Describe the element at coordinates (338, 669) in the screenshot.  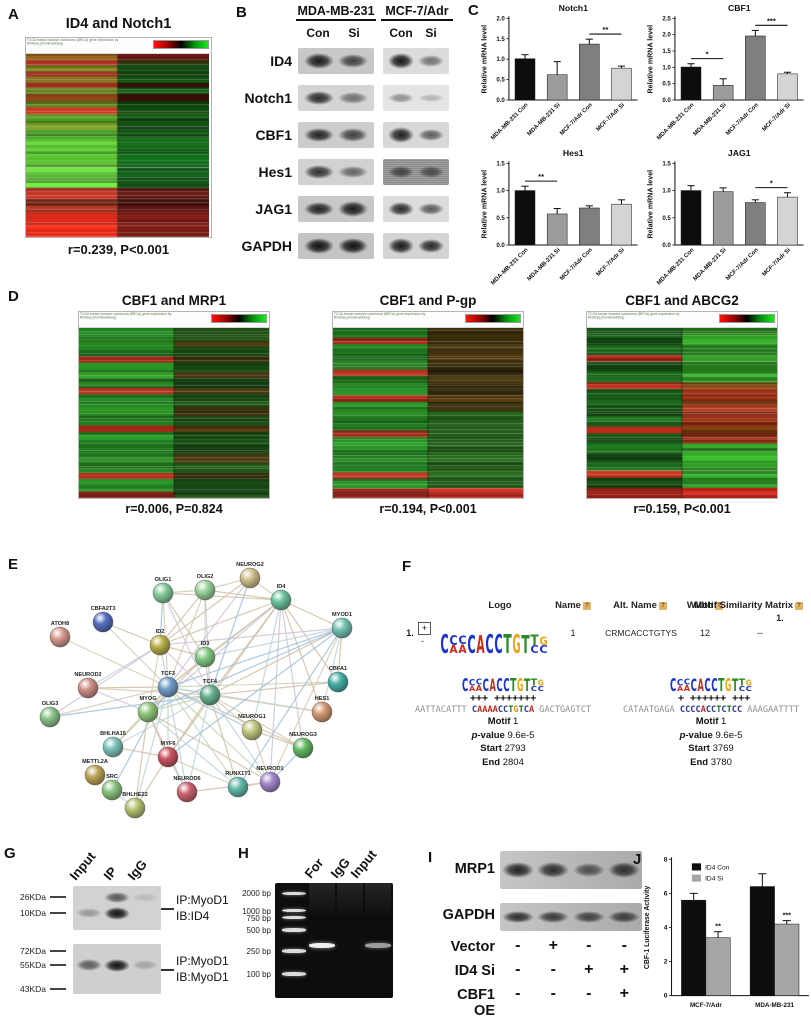
I see `gene-node-label: CBFA1` at that location.